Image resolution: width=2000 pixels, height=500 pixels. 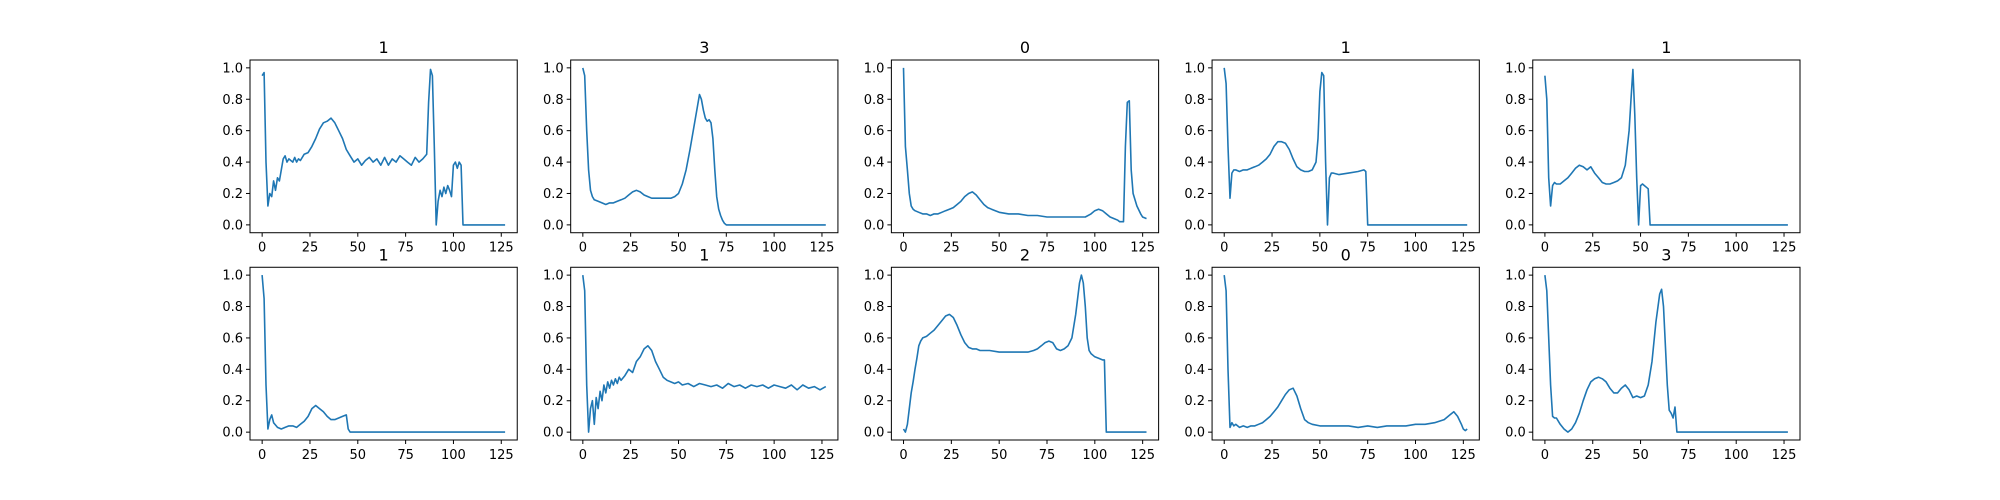 I want to click on subplot-10: 3 0.0 0.2 0.4 0.6 0.8 1.0 0 25 50 75 100 125, so click(x=1653, y=354).